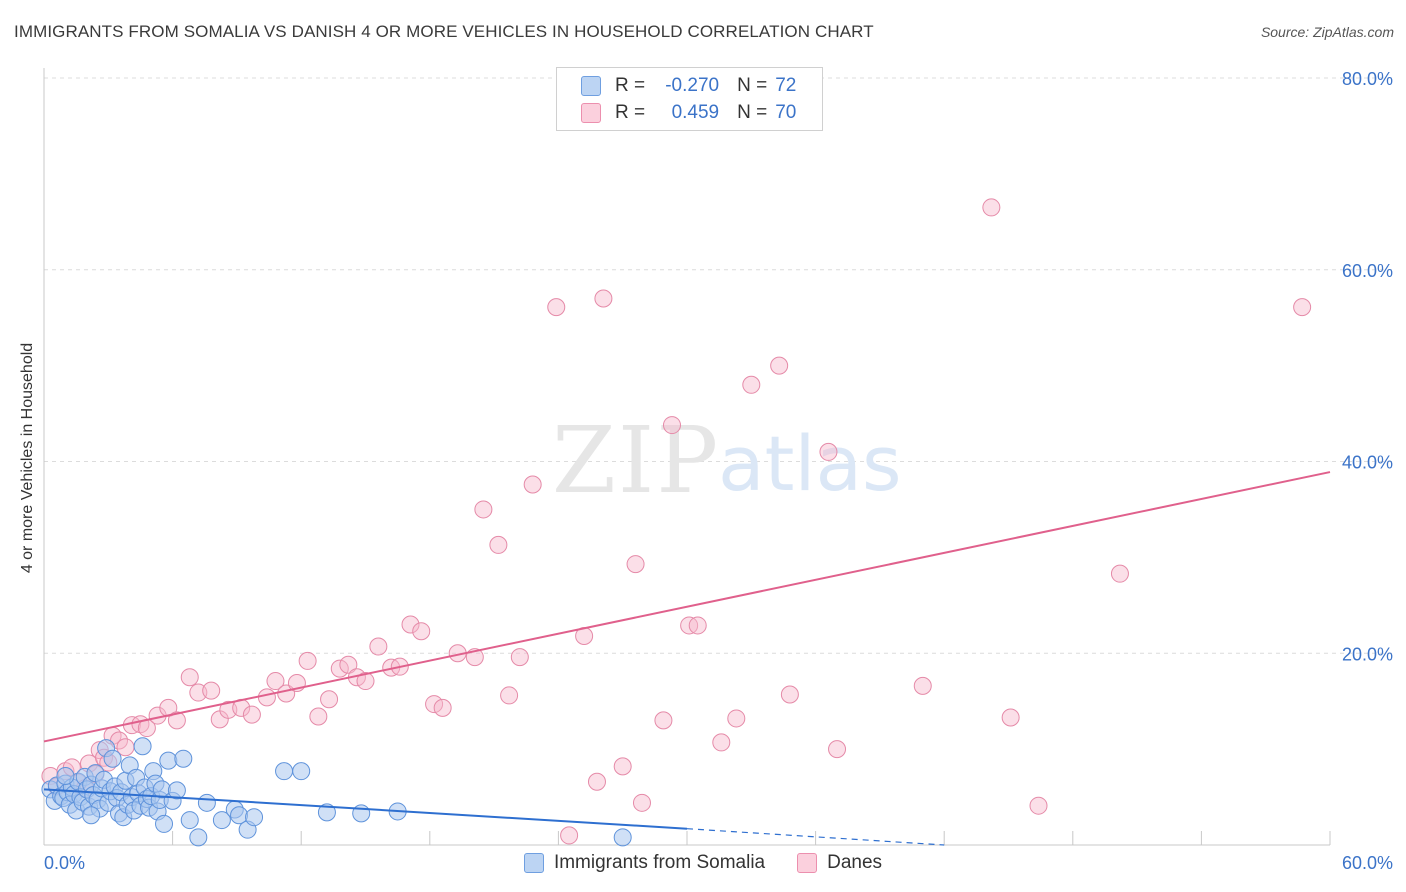 The image size is (1406, 892). I want to click on legend-item-somalia: Immigrants from Somalia, so click(644, 863).